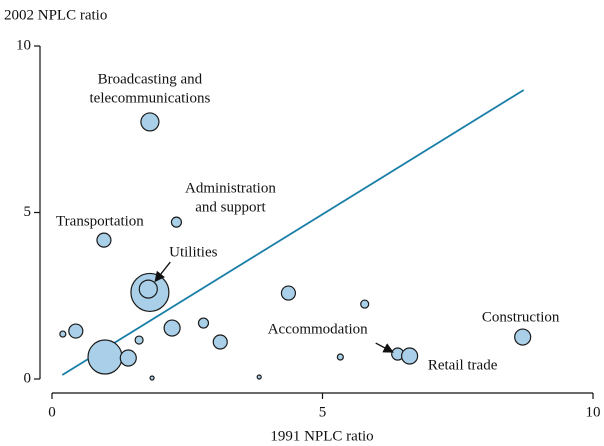 The width and height of the screenshot is (604, 446). I want to click on x-tick-label: 10, so click(593, 412).